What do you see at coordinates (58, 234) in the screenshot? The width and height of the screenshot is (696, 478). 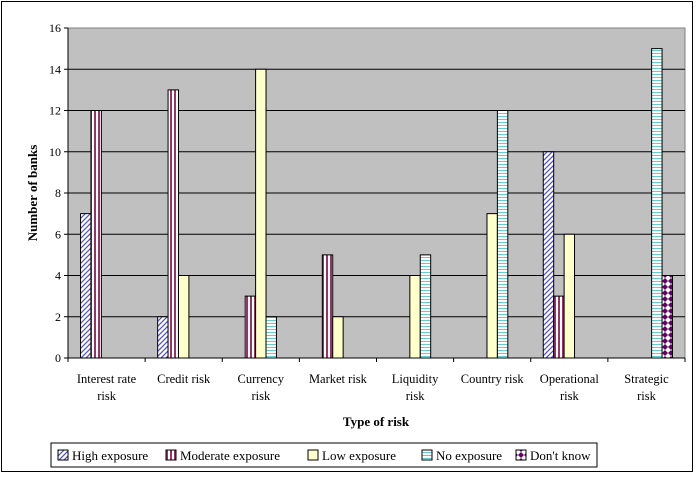 I see `y-tick-label: 6` at bounding box center [58, 234].